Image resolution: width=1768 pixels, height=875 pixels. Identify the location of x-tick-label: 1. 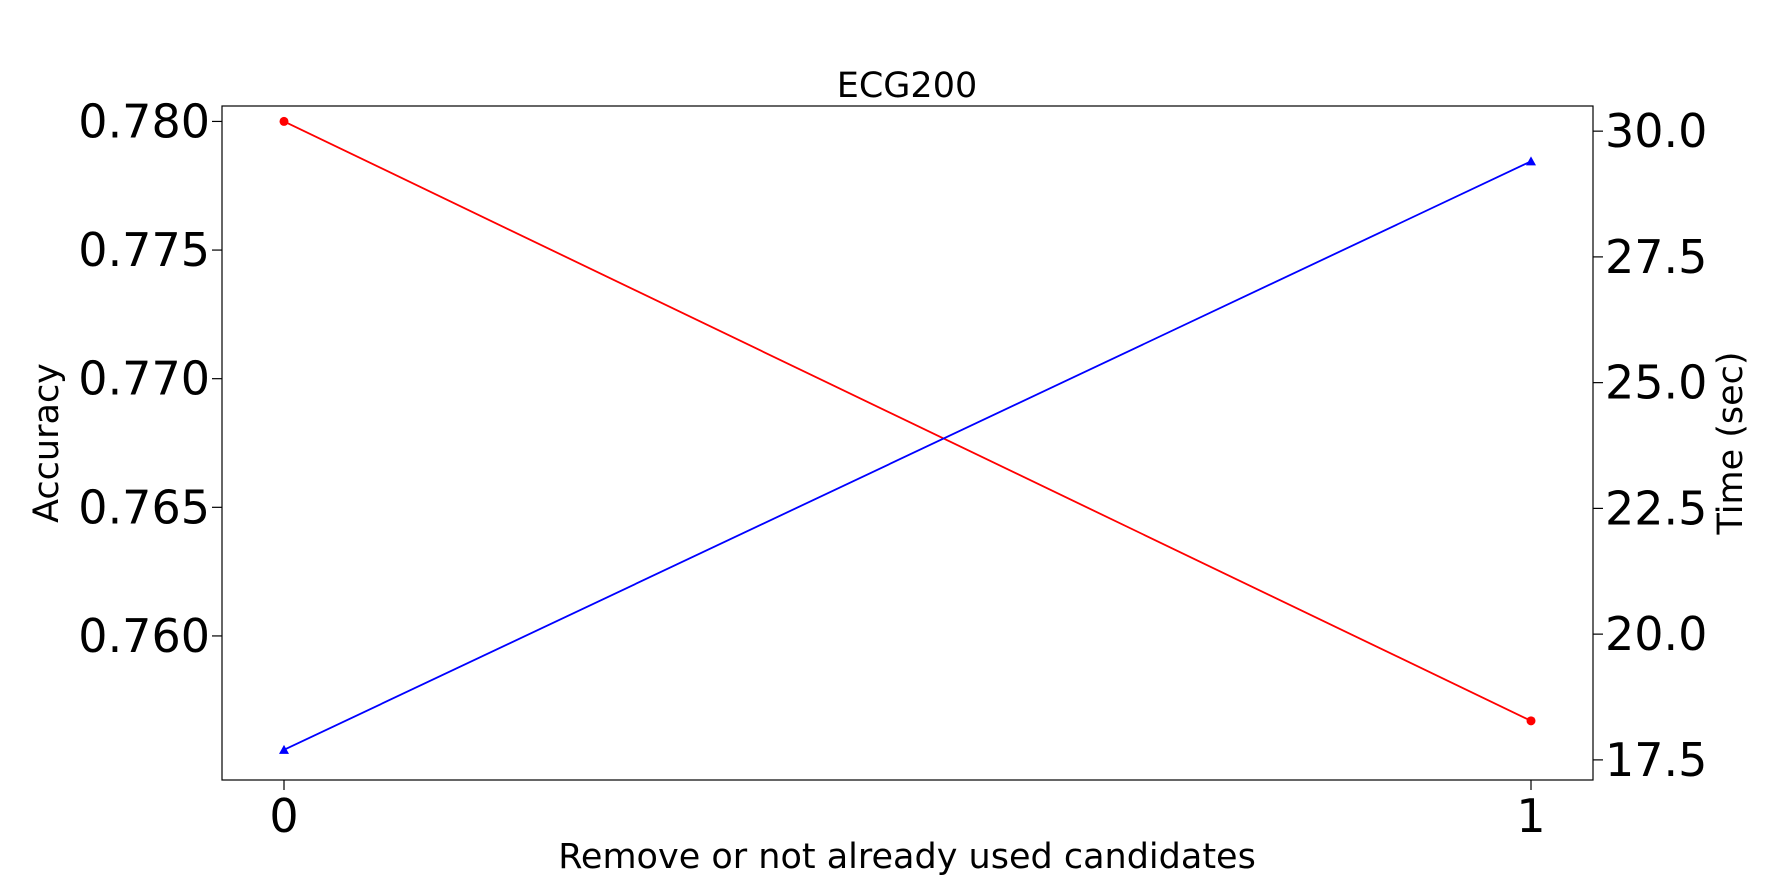
(1530, 816).